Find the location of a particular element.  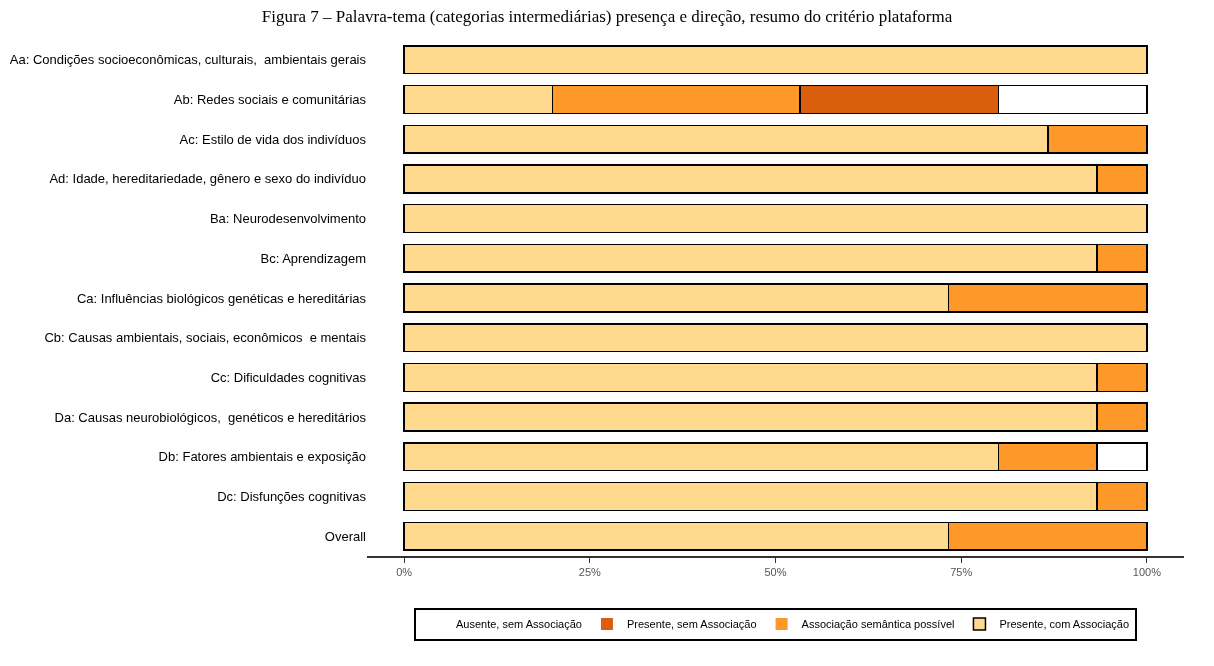

x-tick-label: 0% is located at coordinates (404, 572).